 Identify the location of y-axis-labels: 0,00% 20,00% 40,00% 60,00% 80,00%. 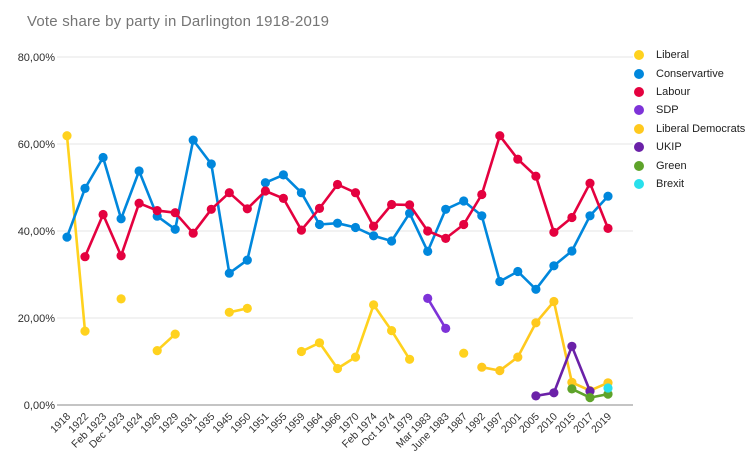
(37, 232).